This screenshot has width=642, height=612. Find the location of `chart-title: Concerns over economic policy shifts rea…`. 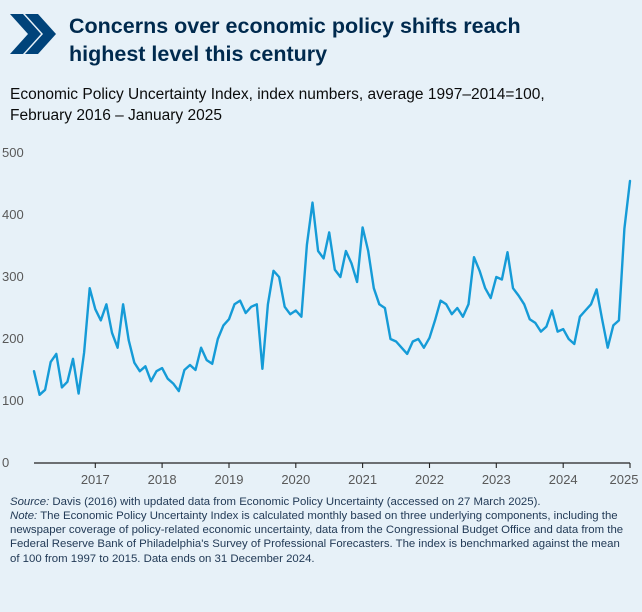

chart-title: Concerns over economic policy shifts rea… is located at coordinates (295, 40).